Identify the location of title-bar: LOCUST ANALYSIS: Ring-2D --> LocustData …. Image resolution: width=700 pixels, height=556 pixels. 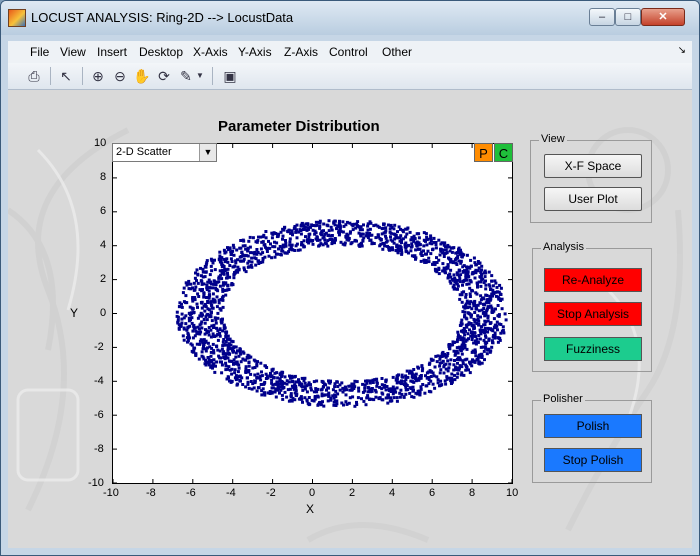
(350, 18).